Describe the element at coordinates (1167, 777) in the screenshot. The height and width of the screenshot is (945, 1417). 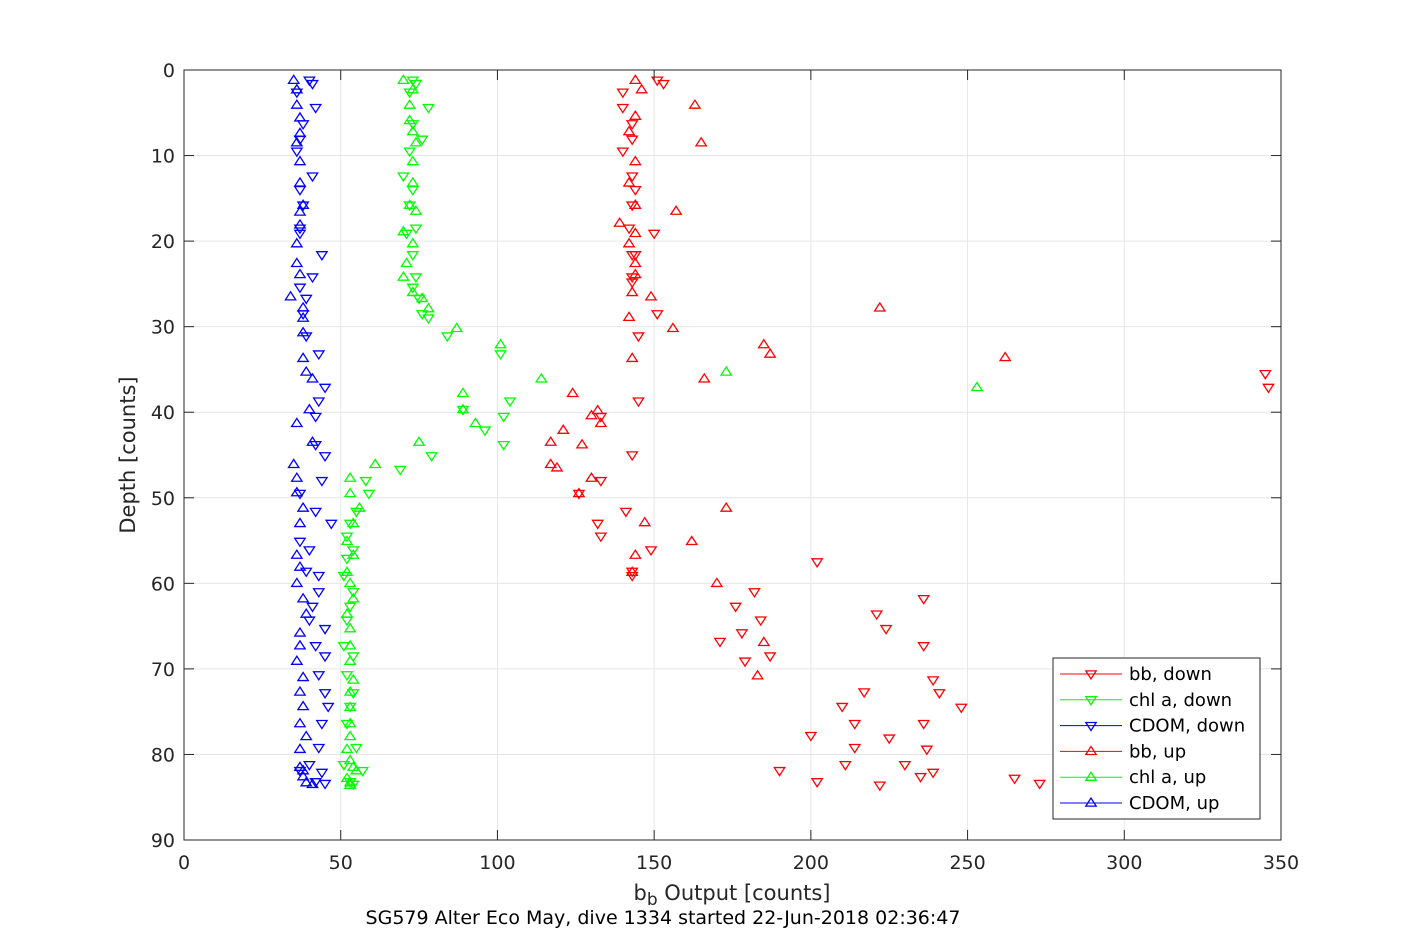
I see `legend-label: chl a, up` at that location.